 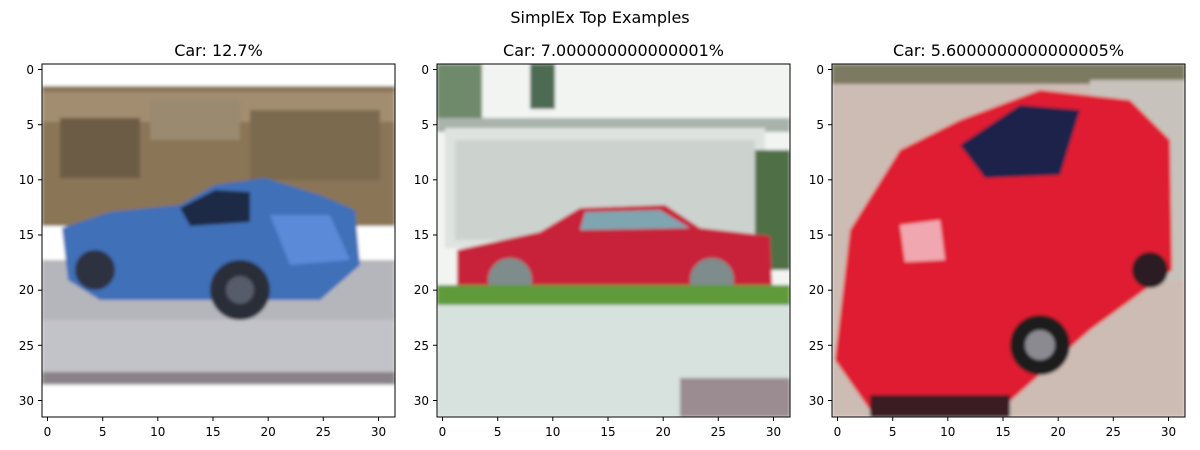 I want to click on panel-1-xtick-0: 0, so click(x=48, y=432).